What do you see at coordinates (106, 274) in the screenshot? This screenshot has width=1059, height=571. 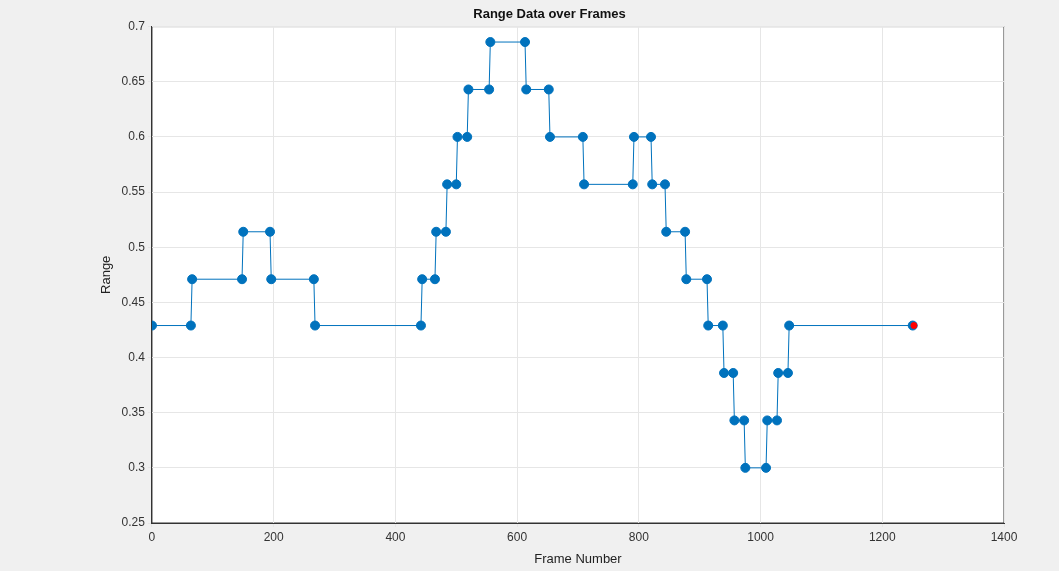 I see `y-axis-title: Range` at bounding box center [106, 274].